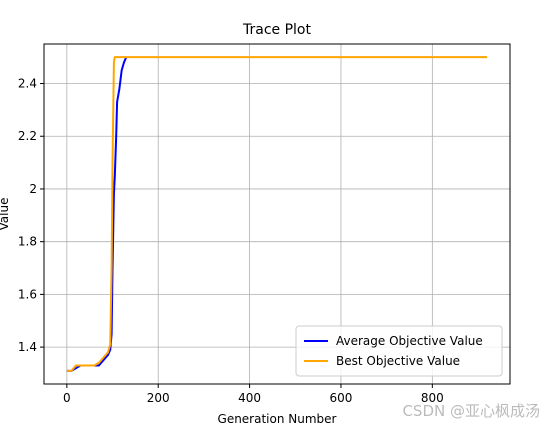  I want to click on watermark: CSDN @亚心枫成汤, so click(471, 411).